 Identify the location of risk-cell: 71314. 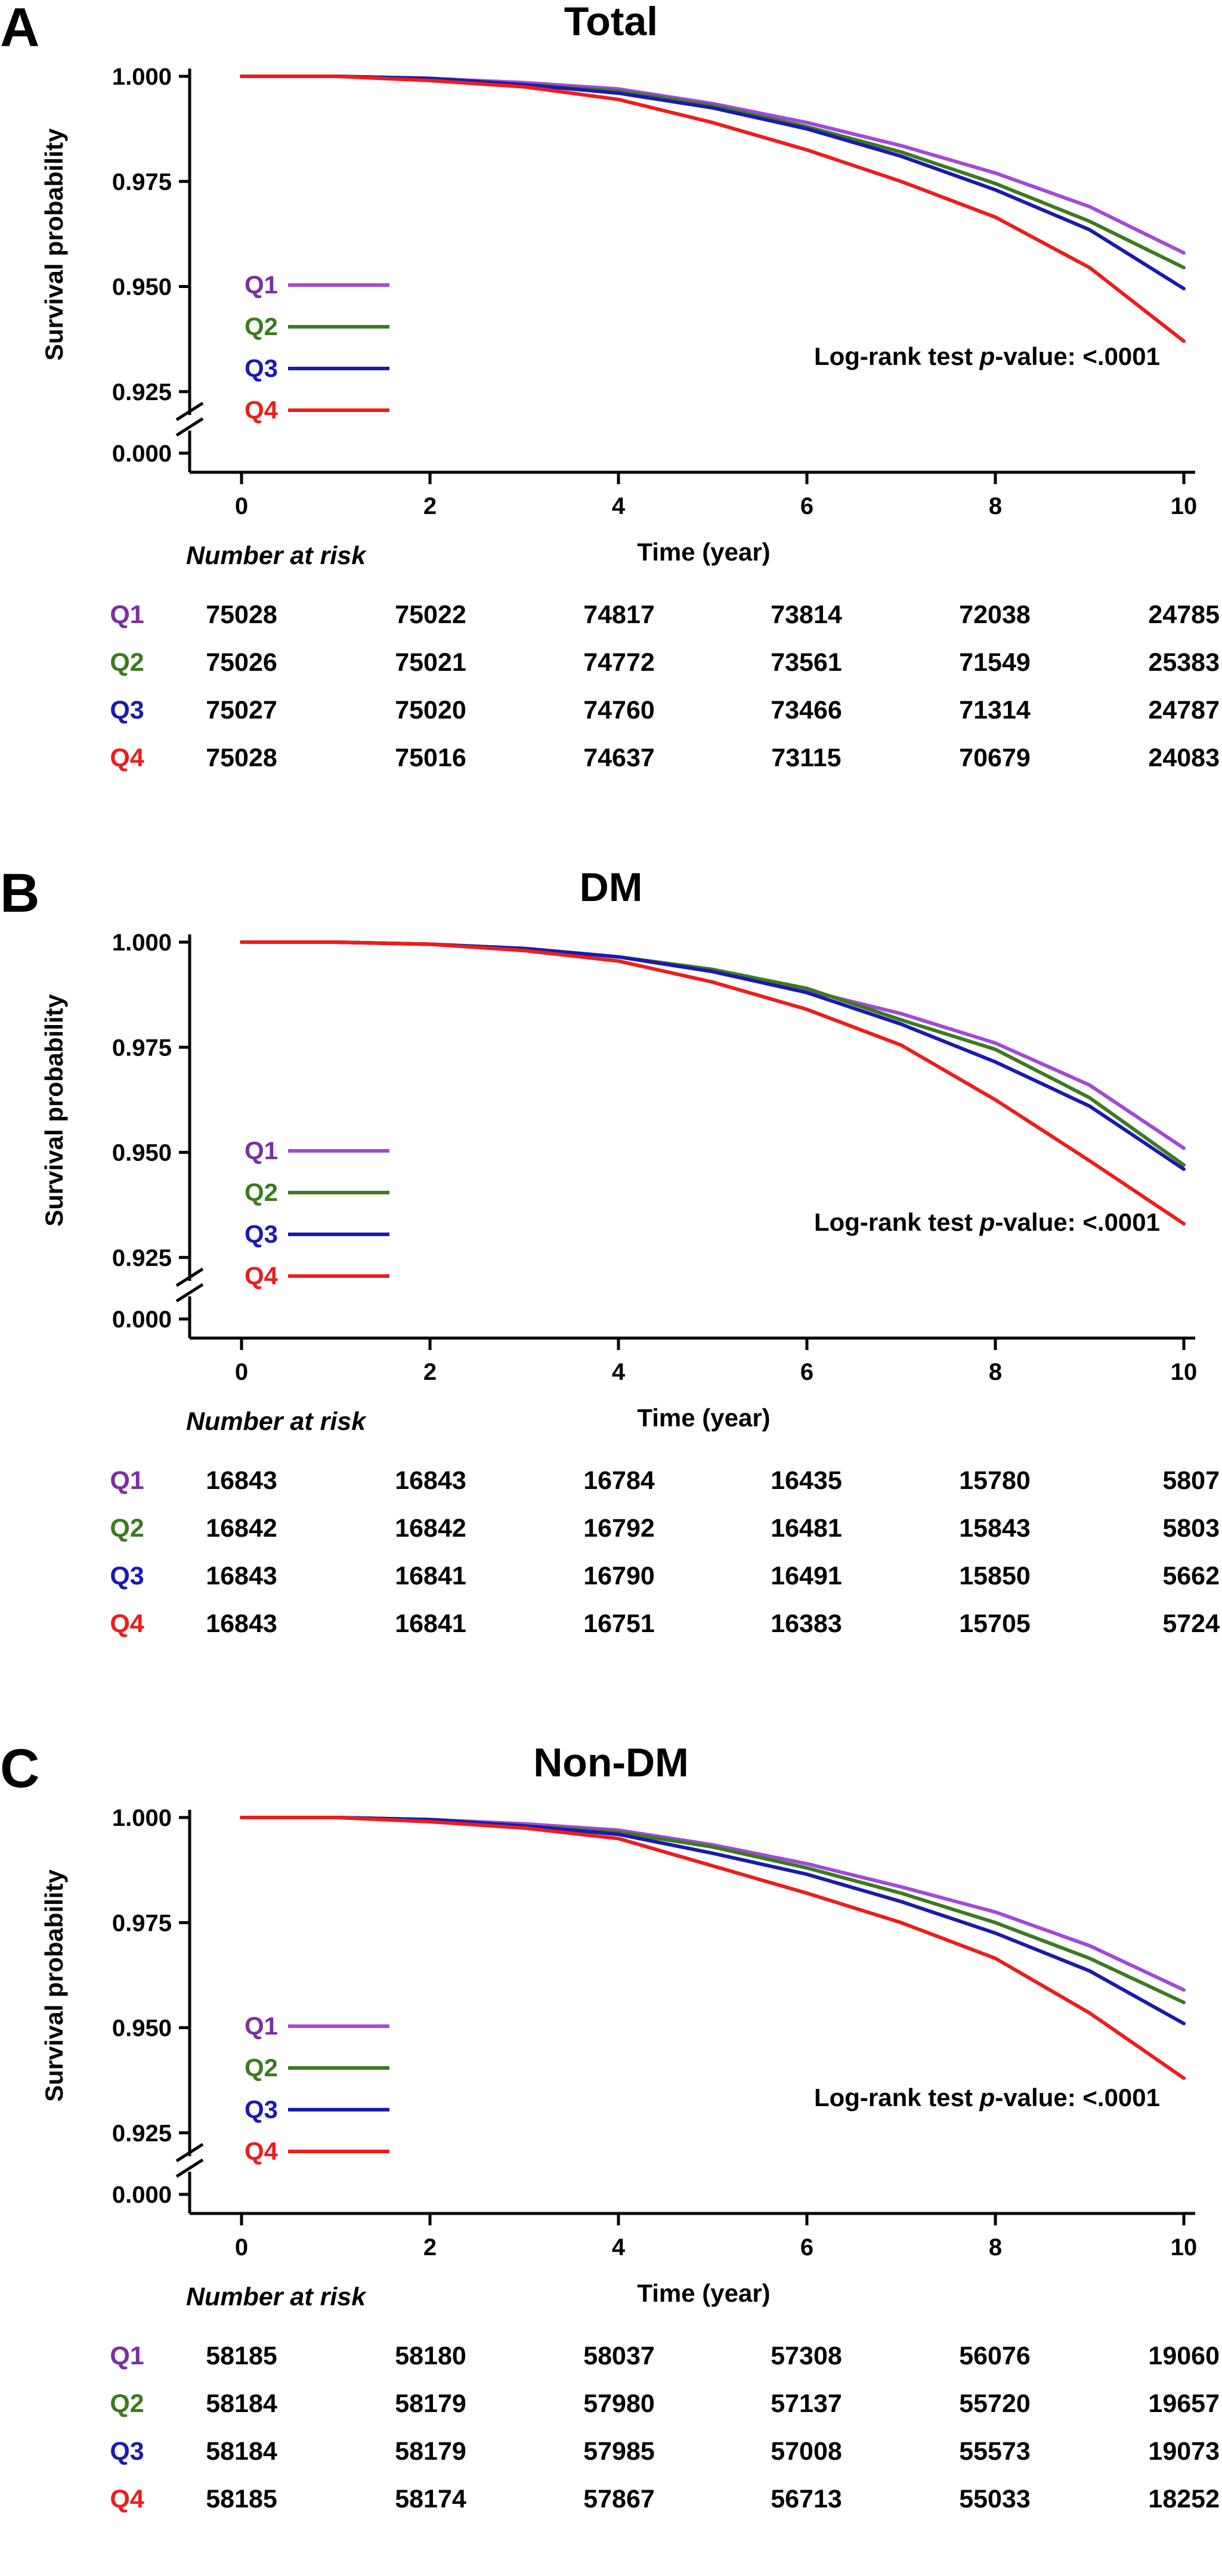
(995, 710).